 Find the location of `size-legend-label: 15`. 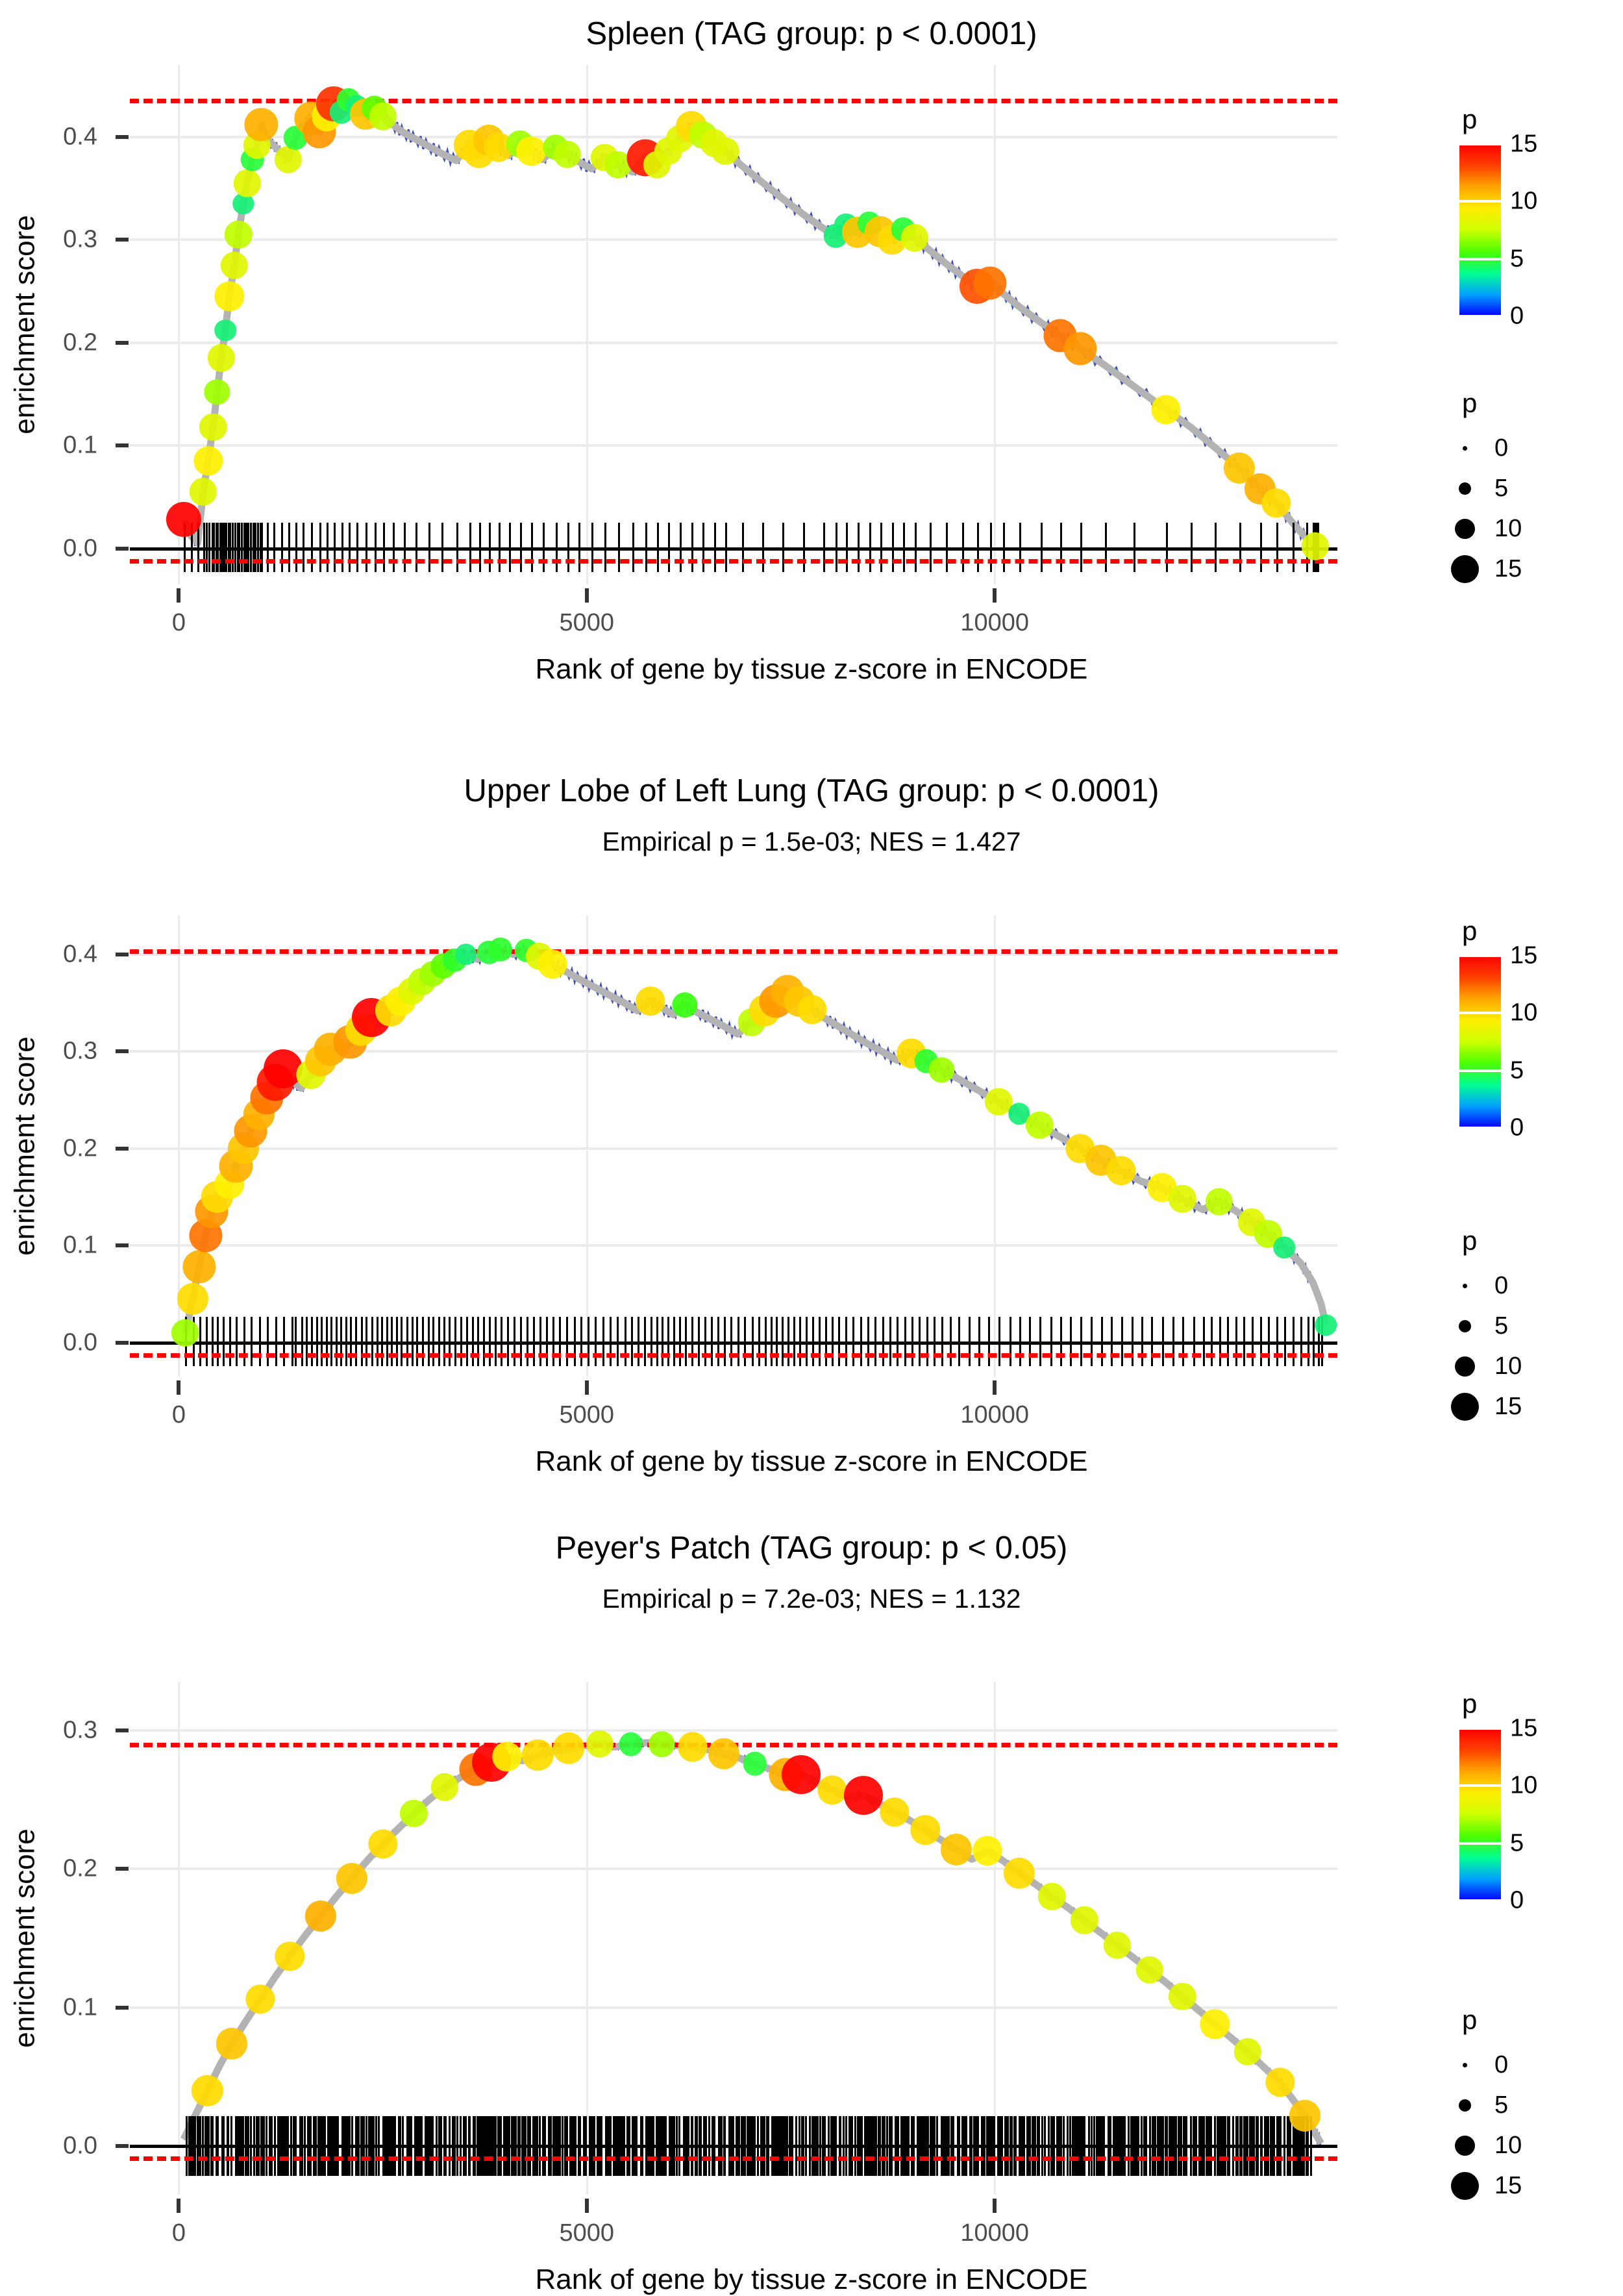

size-legend-label: 15 is located at coordinates (1508, 2185).